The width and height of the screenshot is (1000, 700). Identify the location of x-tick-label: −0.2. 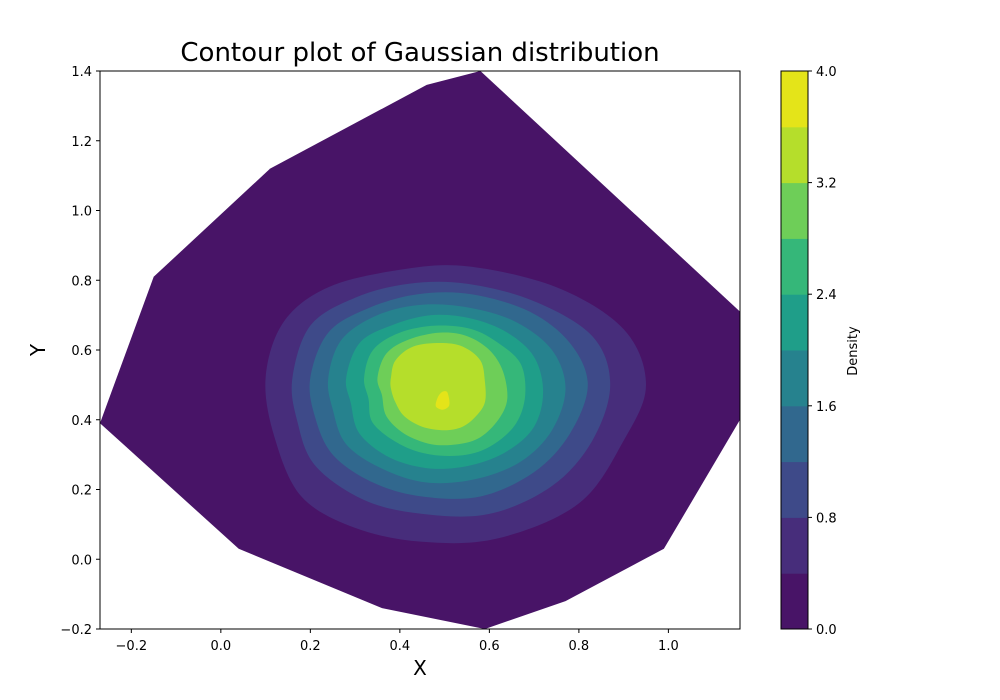
(132, 646).